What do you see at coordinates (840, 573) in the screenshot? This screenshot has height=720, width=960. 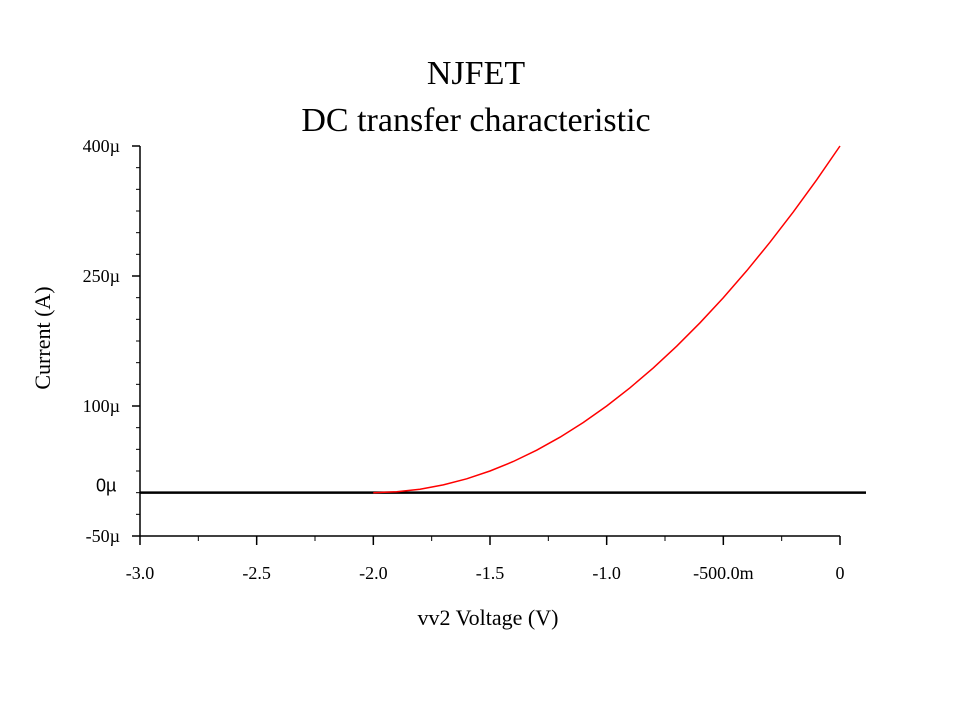 I see `x-tick-label: 0` at bounding box center [840, 573].